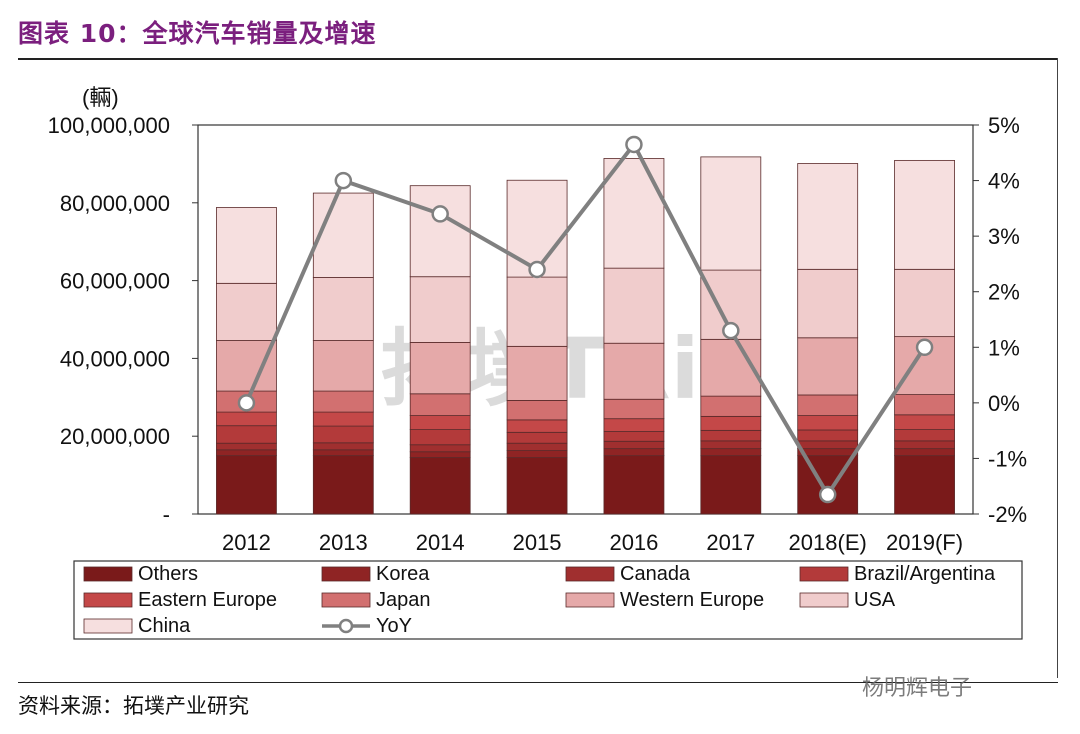 This screenshot has height=734, width=1080. What do you see at coordinates (403, 600) in the screenshot?
I see `legend-label: Japan` at bounding box center [403, 600].